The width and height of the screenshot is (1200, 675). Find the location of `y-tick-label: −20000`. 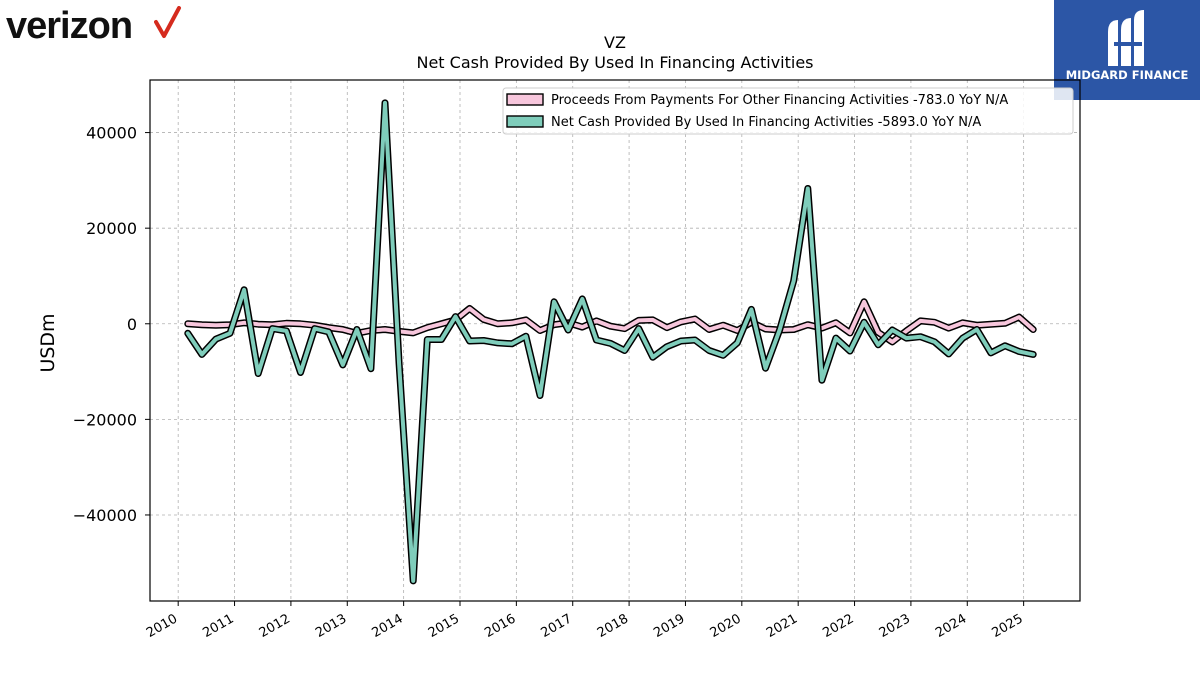

y-tick-label: −20000 is located at coordinates (105, 419).